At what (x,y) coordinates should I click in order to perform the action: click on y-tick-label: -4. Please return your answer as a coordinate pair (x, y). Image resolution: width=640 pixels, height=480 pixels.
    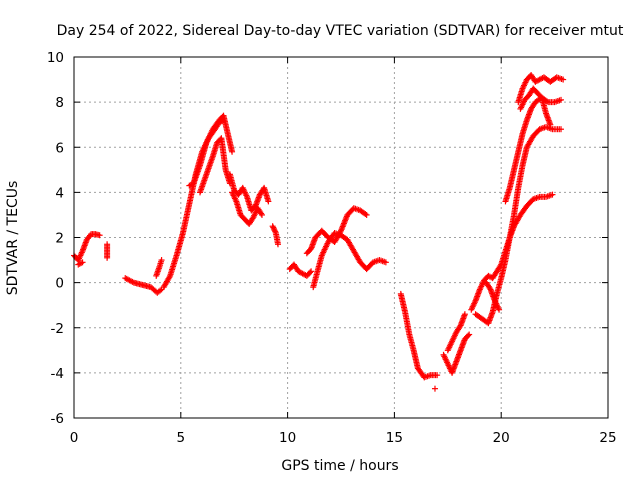
    Looking at the image, I should click on (57, 374).